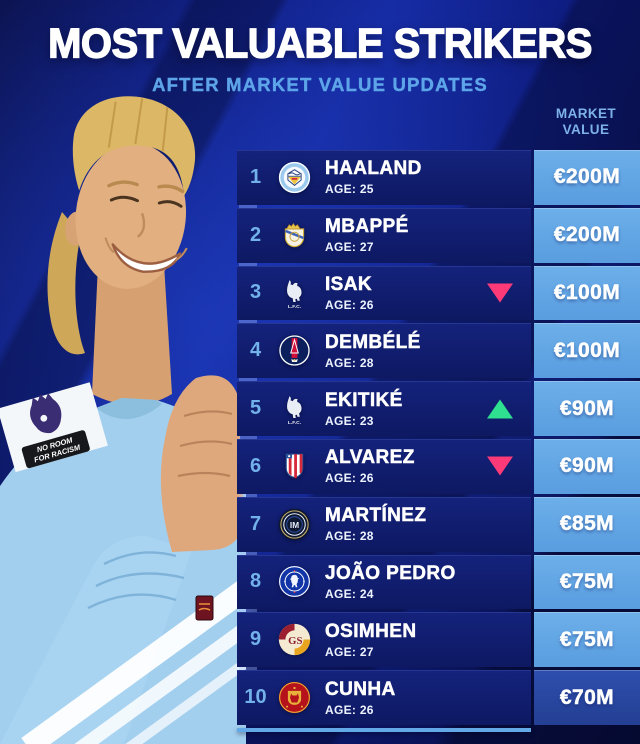 The width and height of the screenshot is (640, 744). I want to click on table-row: 10 CUNHA AGE: 26 €70M, so click(438, 696).